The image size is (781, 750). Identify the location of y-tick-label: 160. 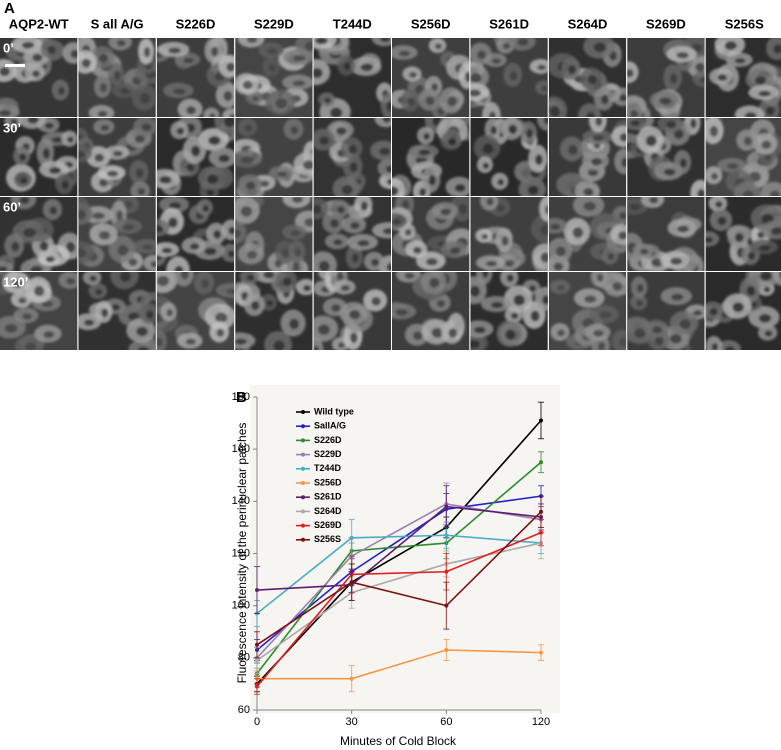
(241, 449).